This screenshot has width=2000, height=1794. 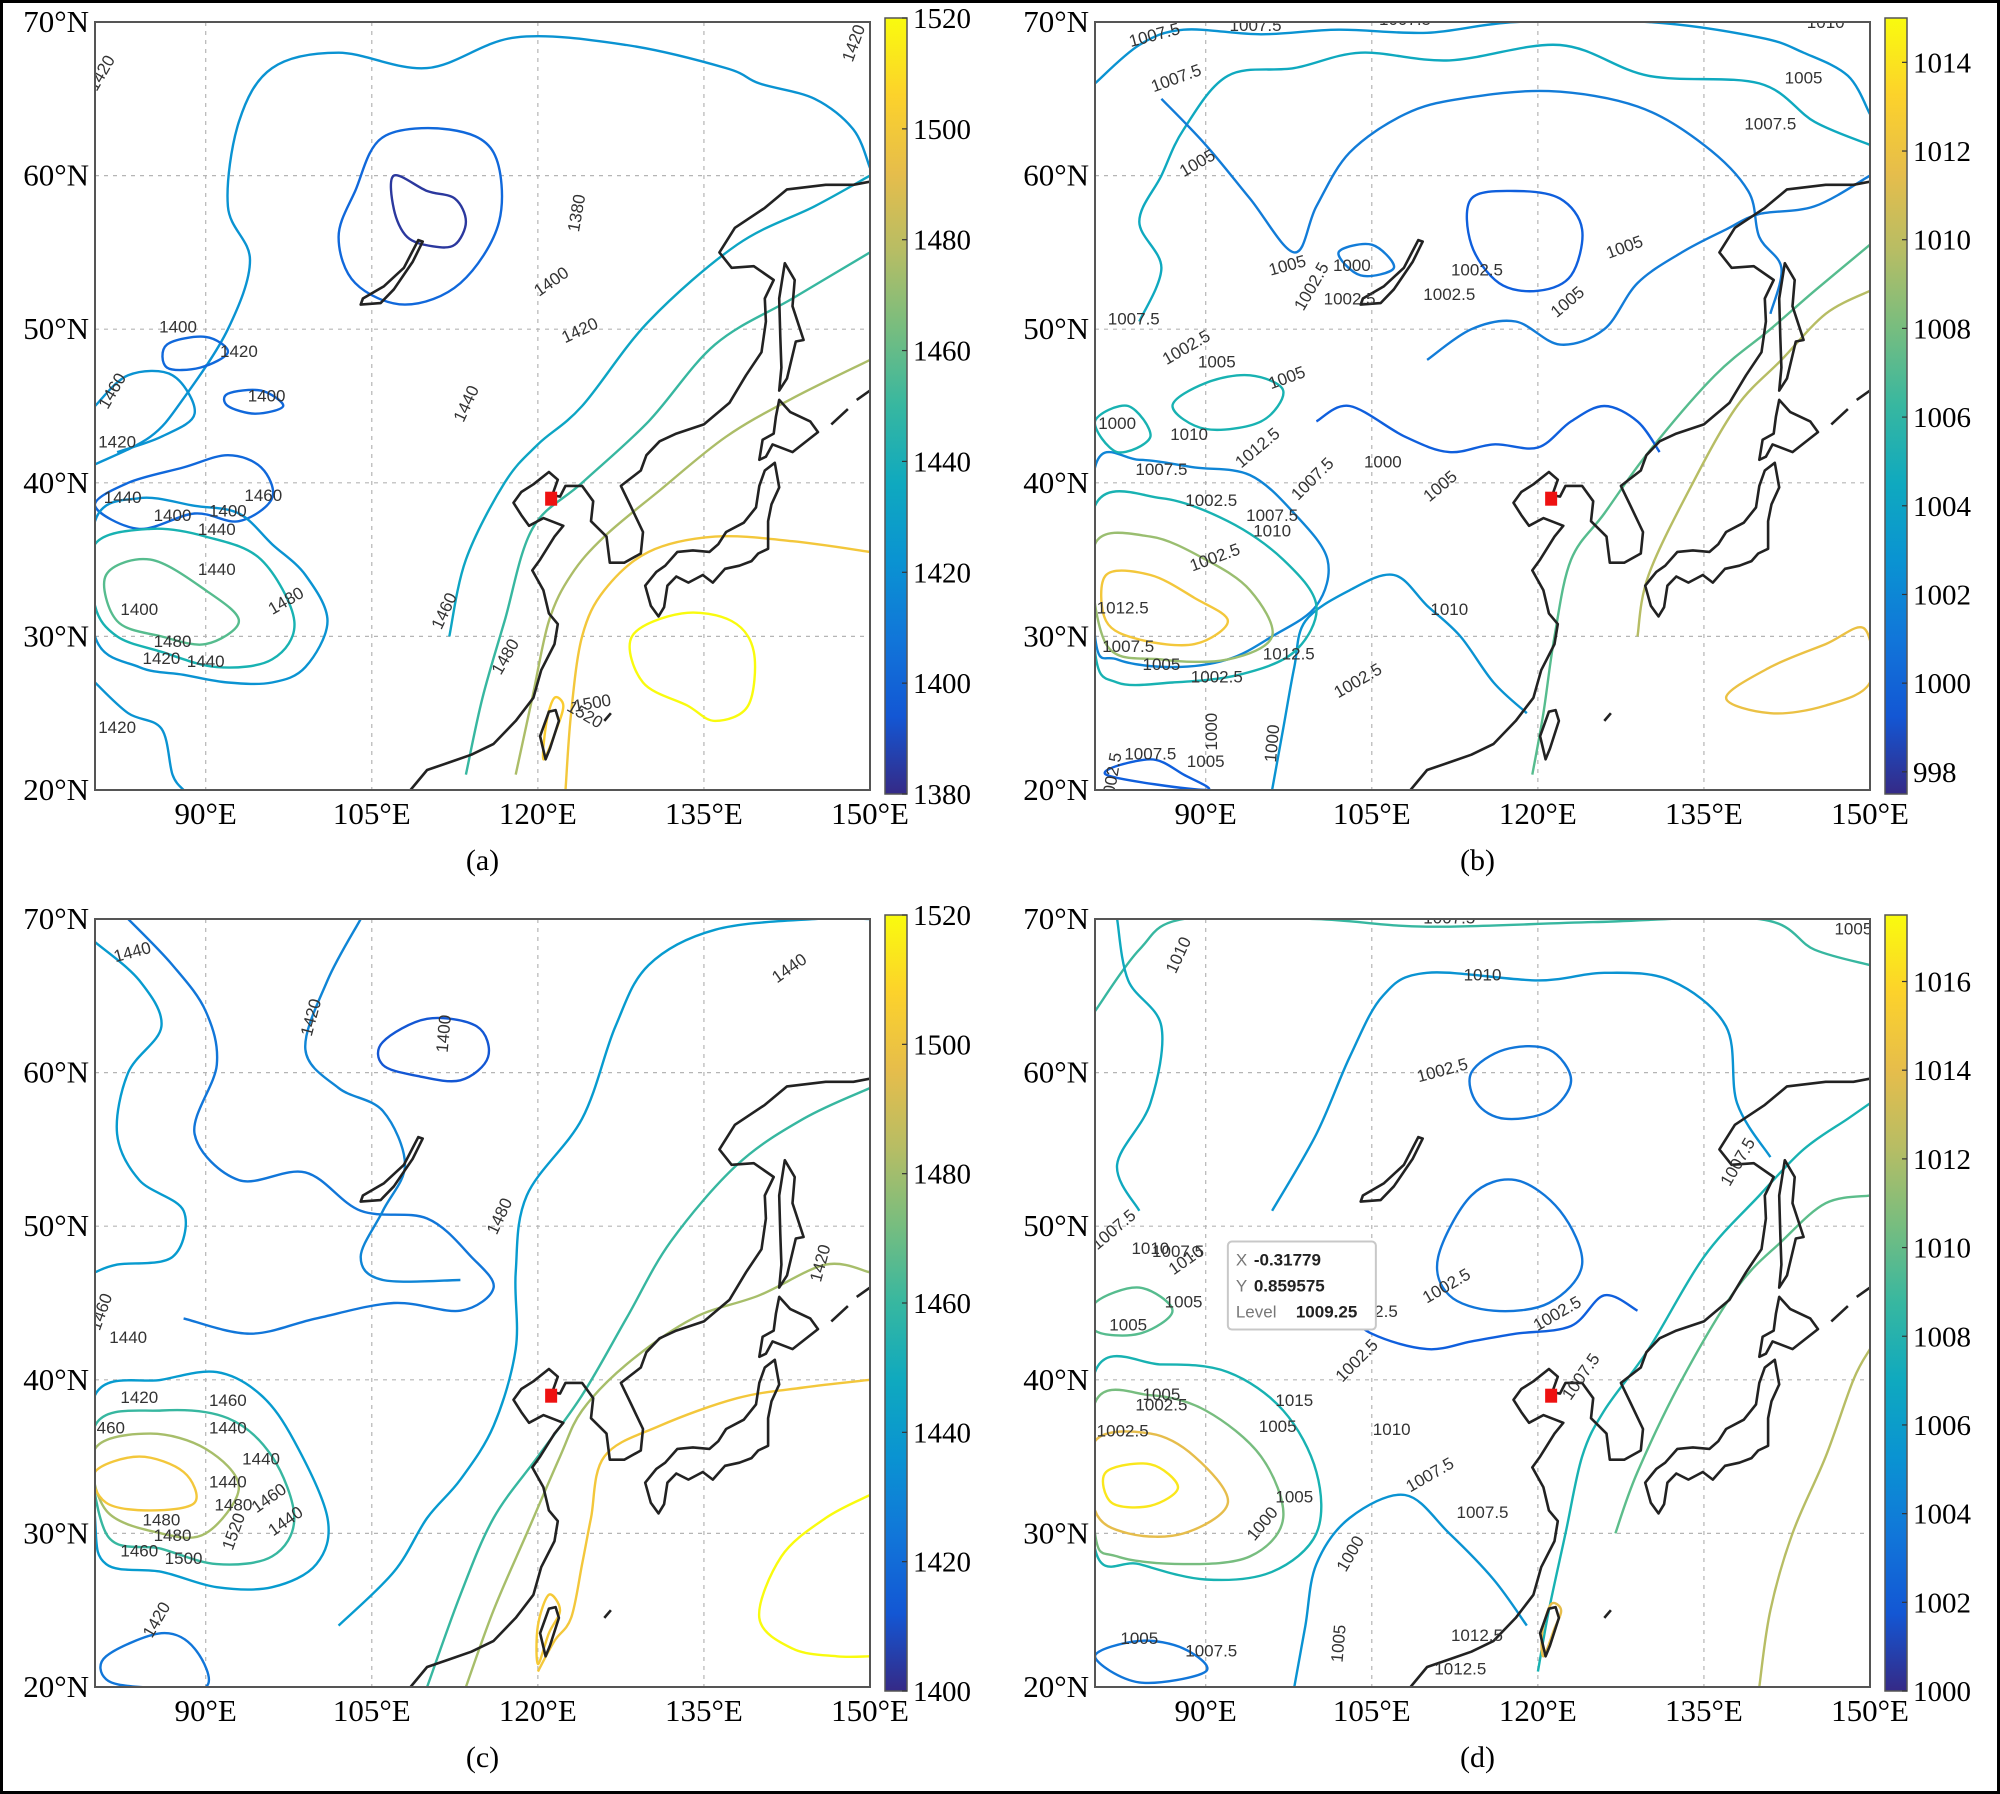 I want to click on tooltip-value: 0.859575, so click(x=1289, y=1286).